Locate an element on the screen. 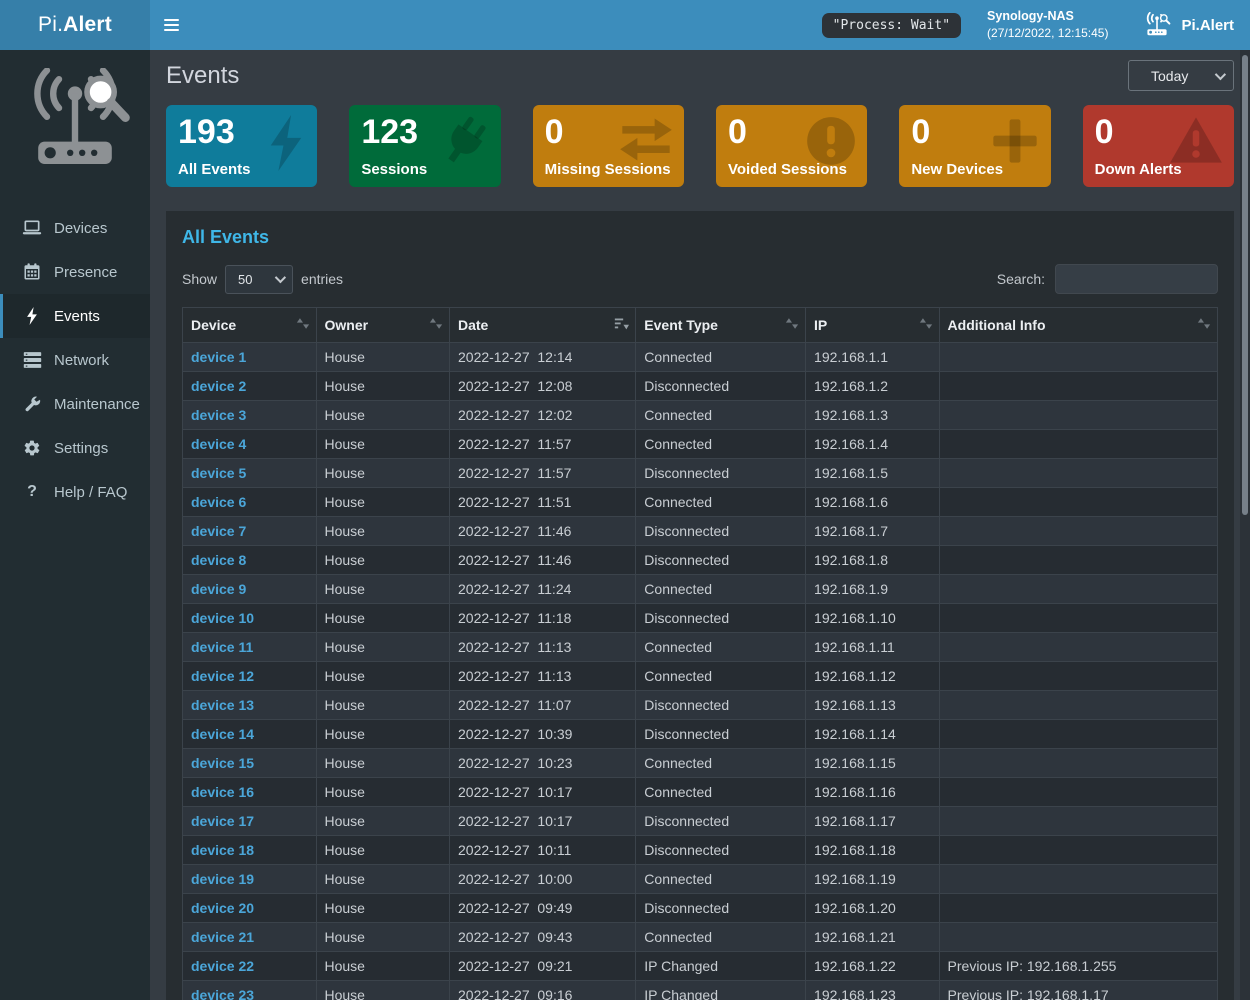  ip-cell: 192.168.1.23 is located at coordinates (872, 990).